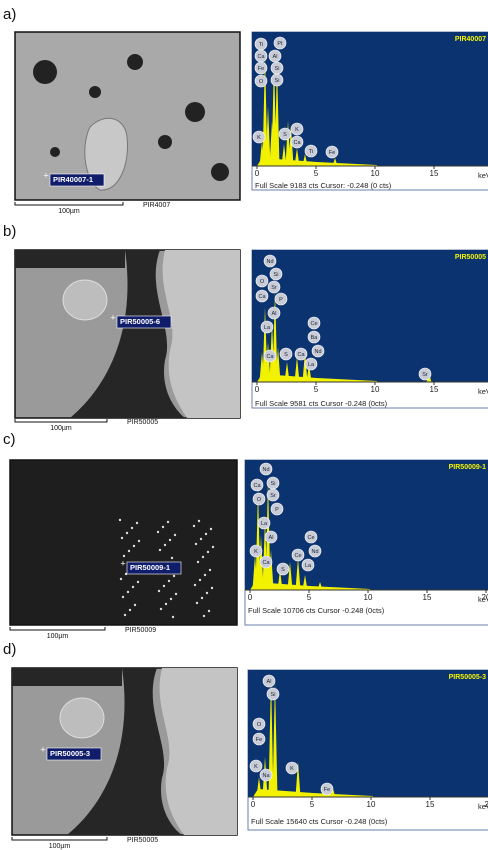 The image size is (488, 850). What do you see at coordinates (486, 804) in the screenshot?
I see `x-tick-label: 20` at bounding box center [486, 804].